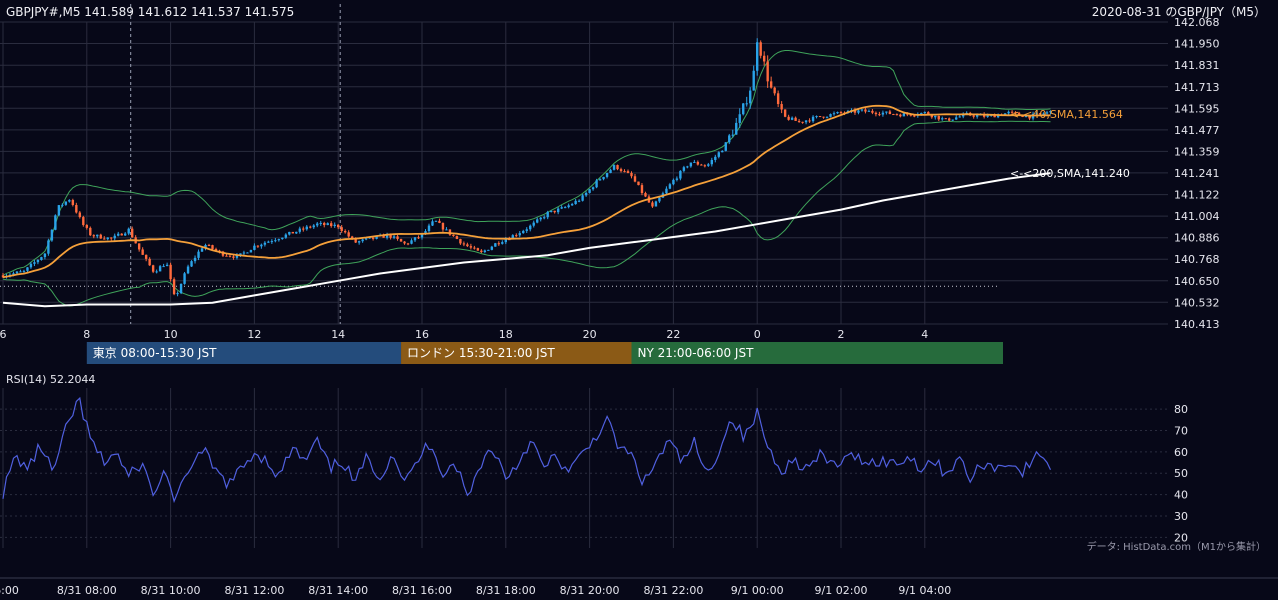  I want to click on time-tick-label: 20, so click(590, 334).